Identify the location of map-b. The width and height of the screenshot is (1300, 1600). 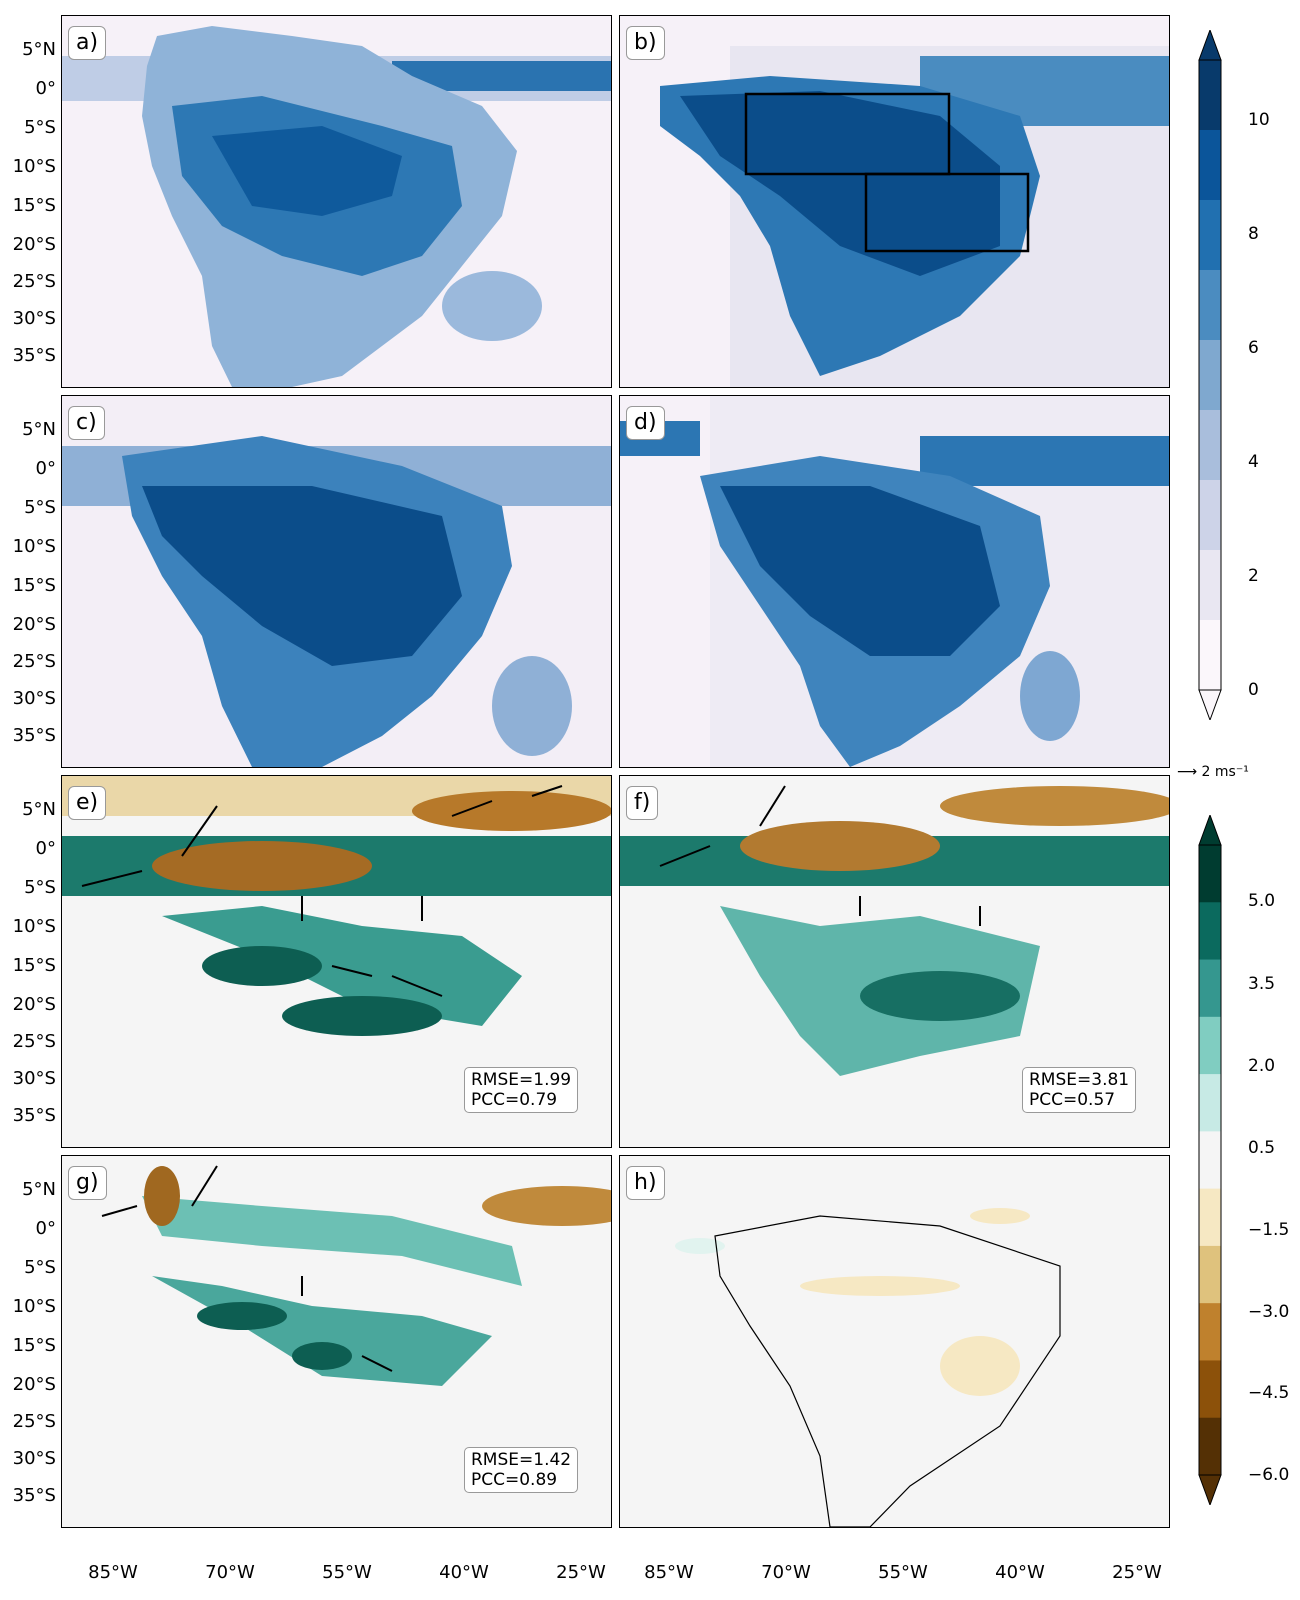
(894, 201).